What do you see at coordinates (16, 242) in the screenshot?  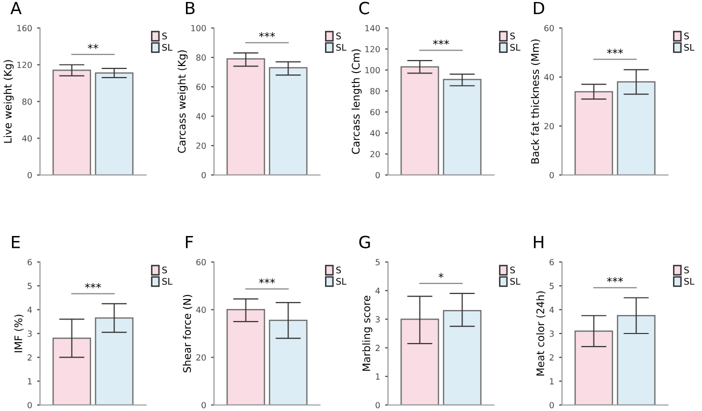 I see `chart-title: E` at bounding box center [16, 242].